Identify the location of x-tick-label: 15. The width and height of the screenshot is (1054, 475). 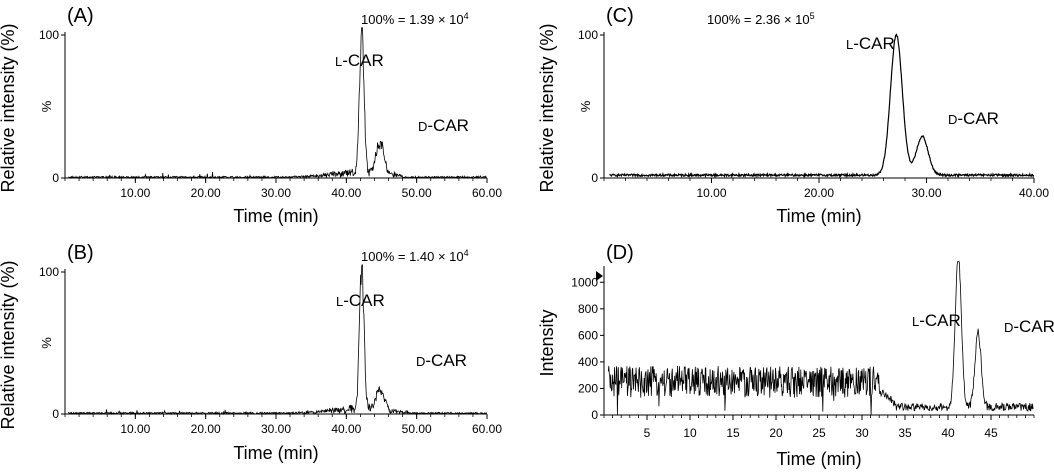
(733, 433).